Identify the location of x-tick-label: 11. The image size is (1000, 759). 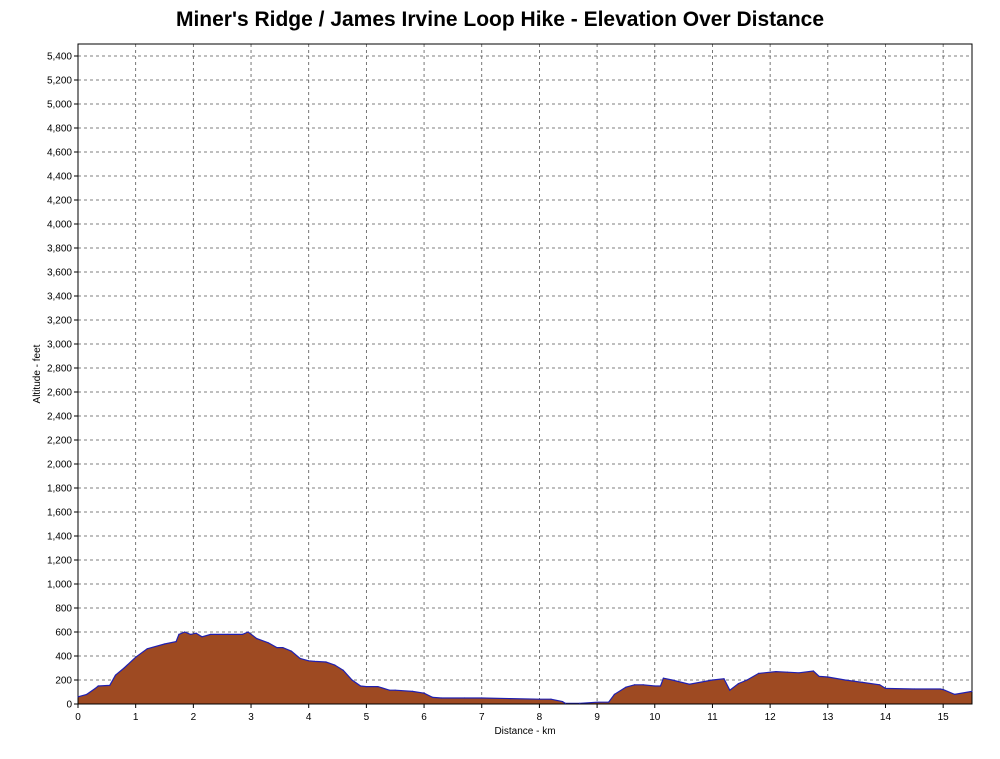
(712, 717).